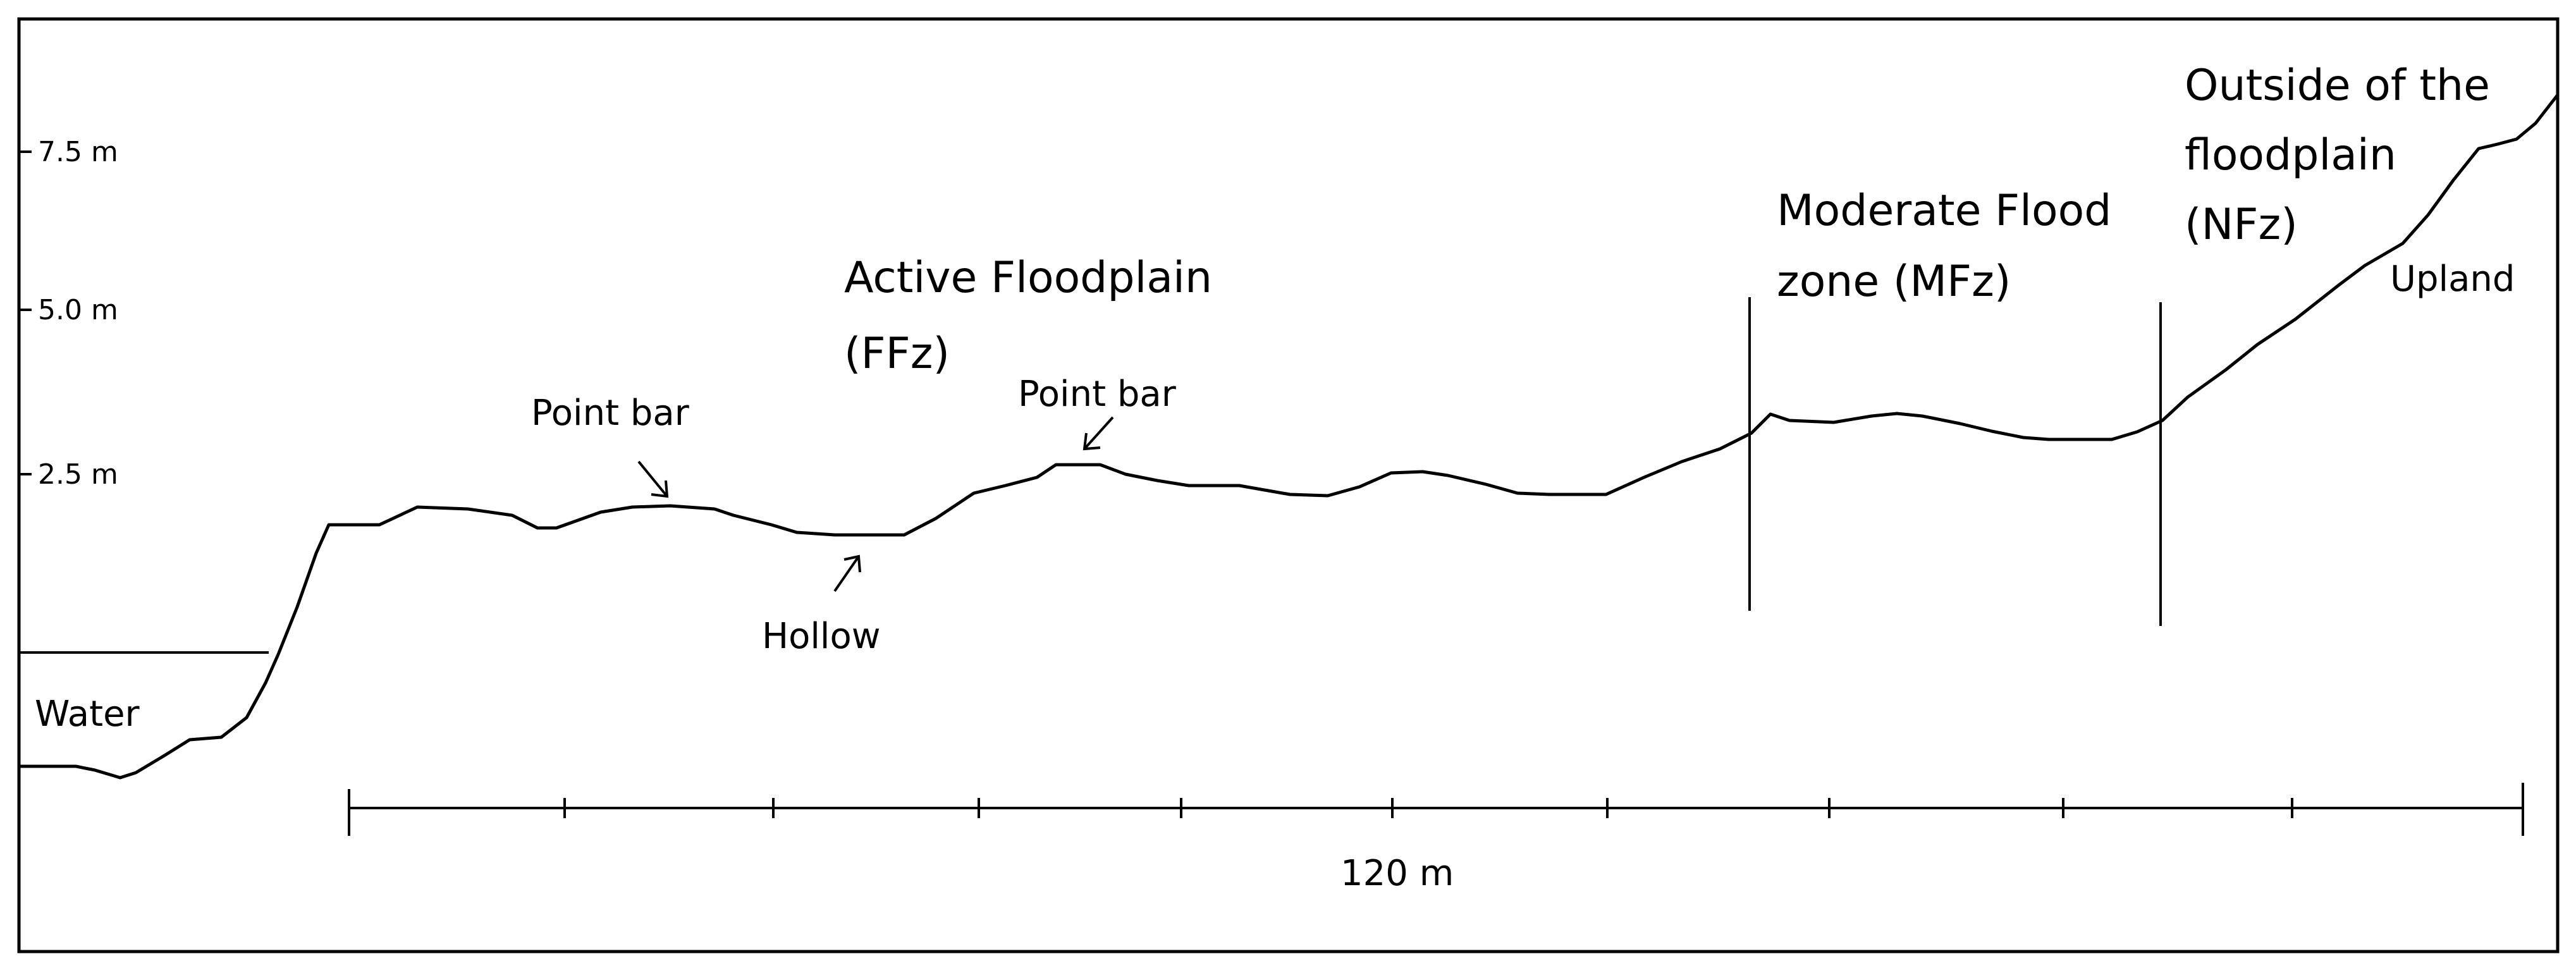  I want to click on zone-label-line: Outside of the, so click(2337, 86).